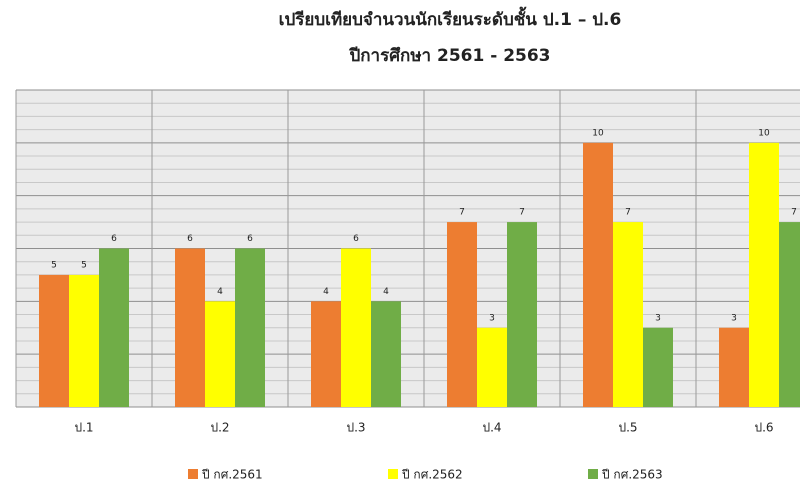  Describe the element at coordinates (763, 428) in the screenshot. I see `x-tick-label: ป.6` at that location.